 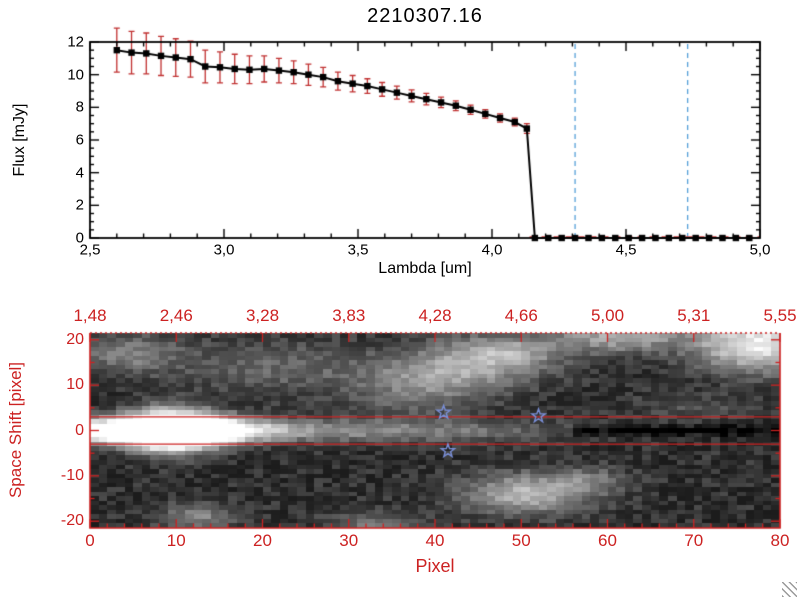 What do you see at coordinates (79, 173) in the screenshot?
I see `flux-tick-label: 4` at bounding box center [79, 173].